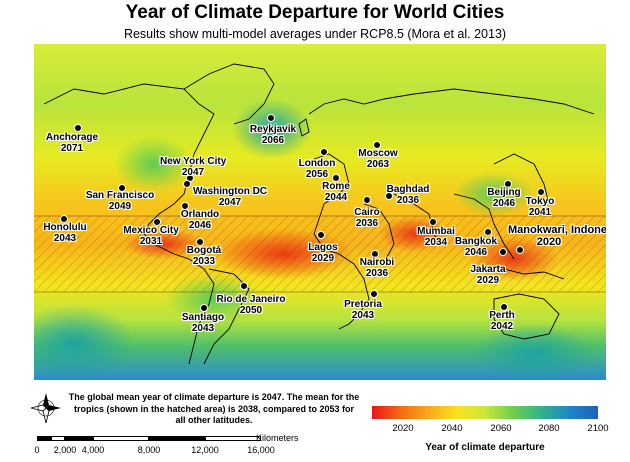 Image resolution: width=630 pixels, height=462 pixels. What do you see at coordinates (204, 308) in the screenshot?
I see `city-dot-santiago` at bounding box center [204, 308].